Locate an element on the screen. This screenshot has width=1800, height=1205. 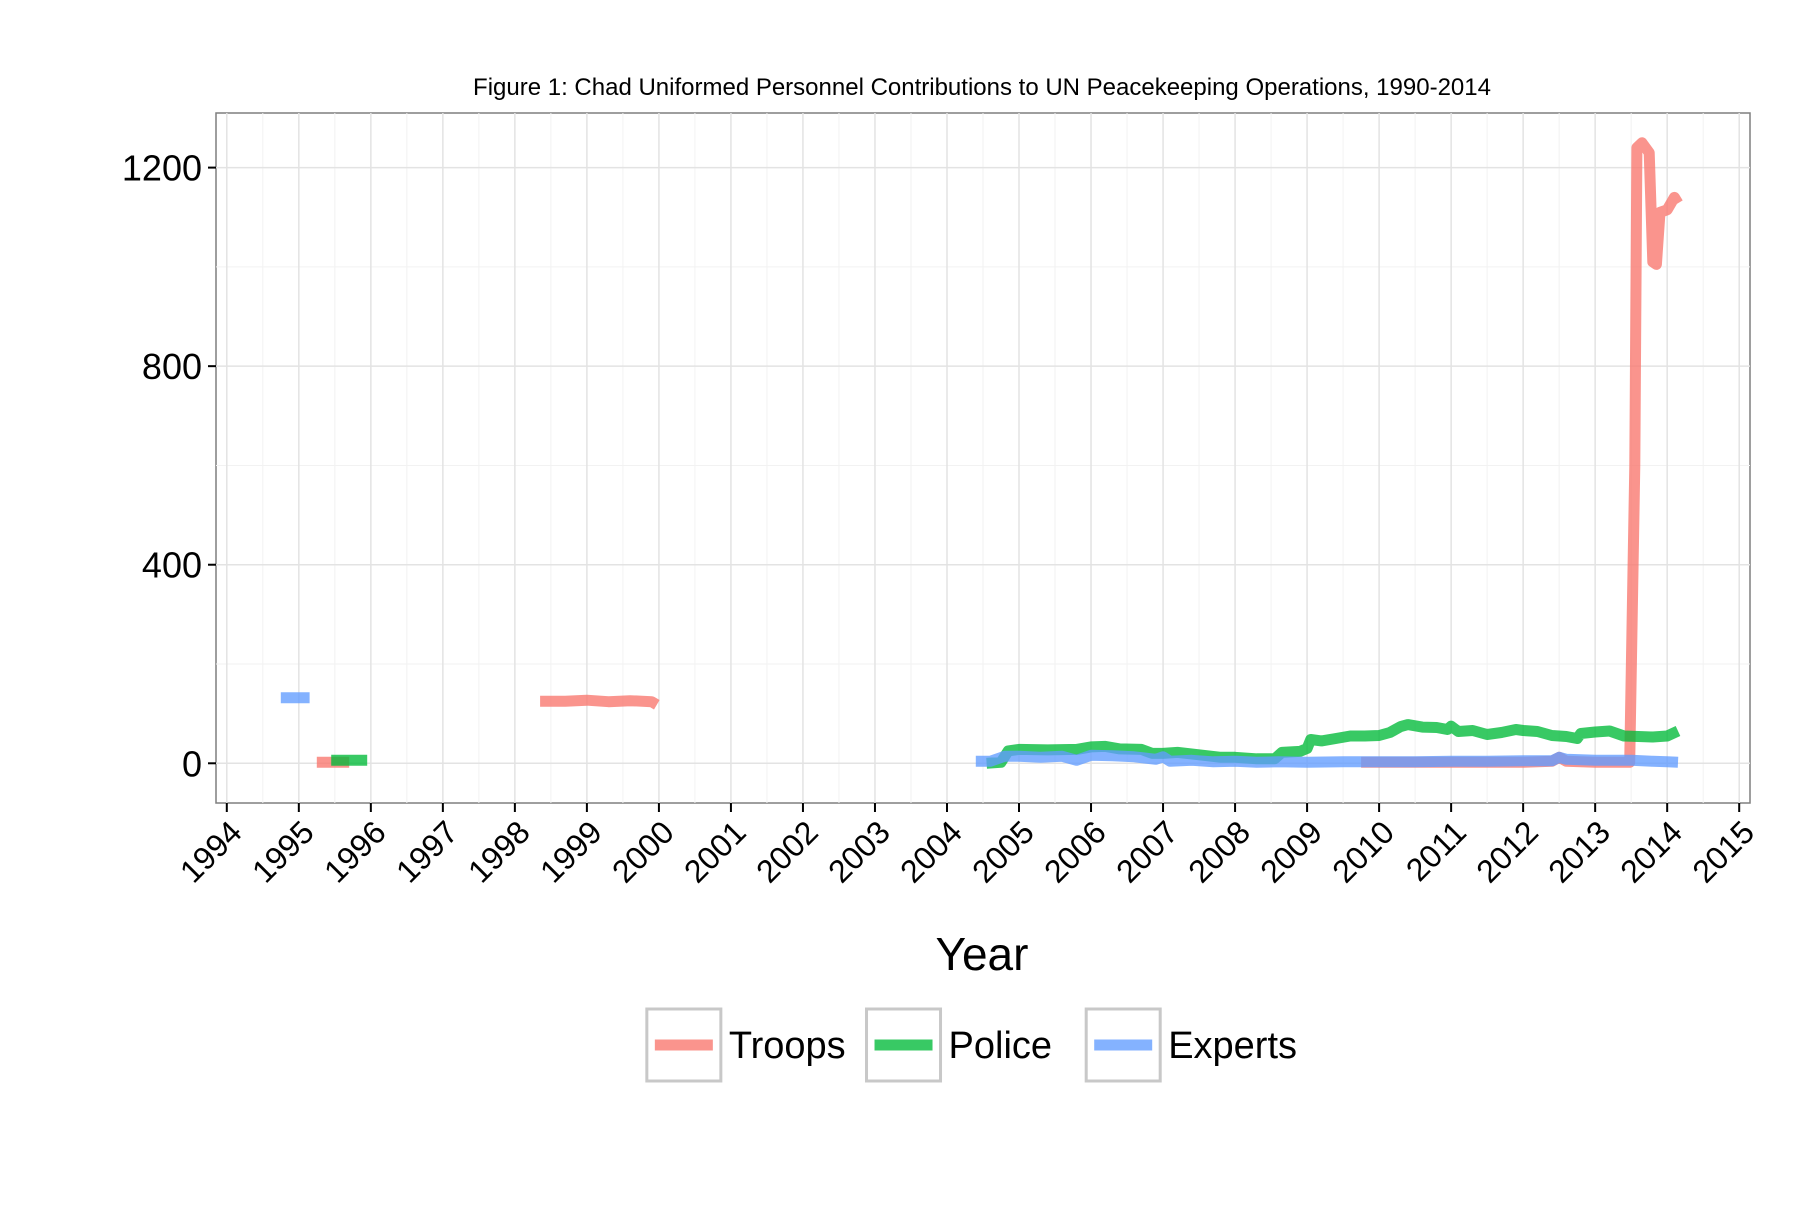
x-tick-label: 2010 is located at coordinates (1363, 852).